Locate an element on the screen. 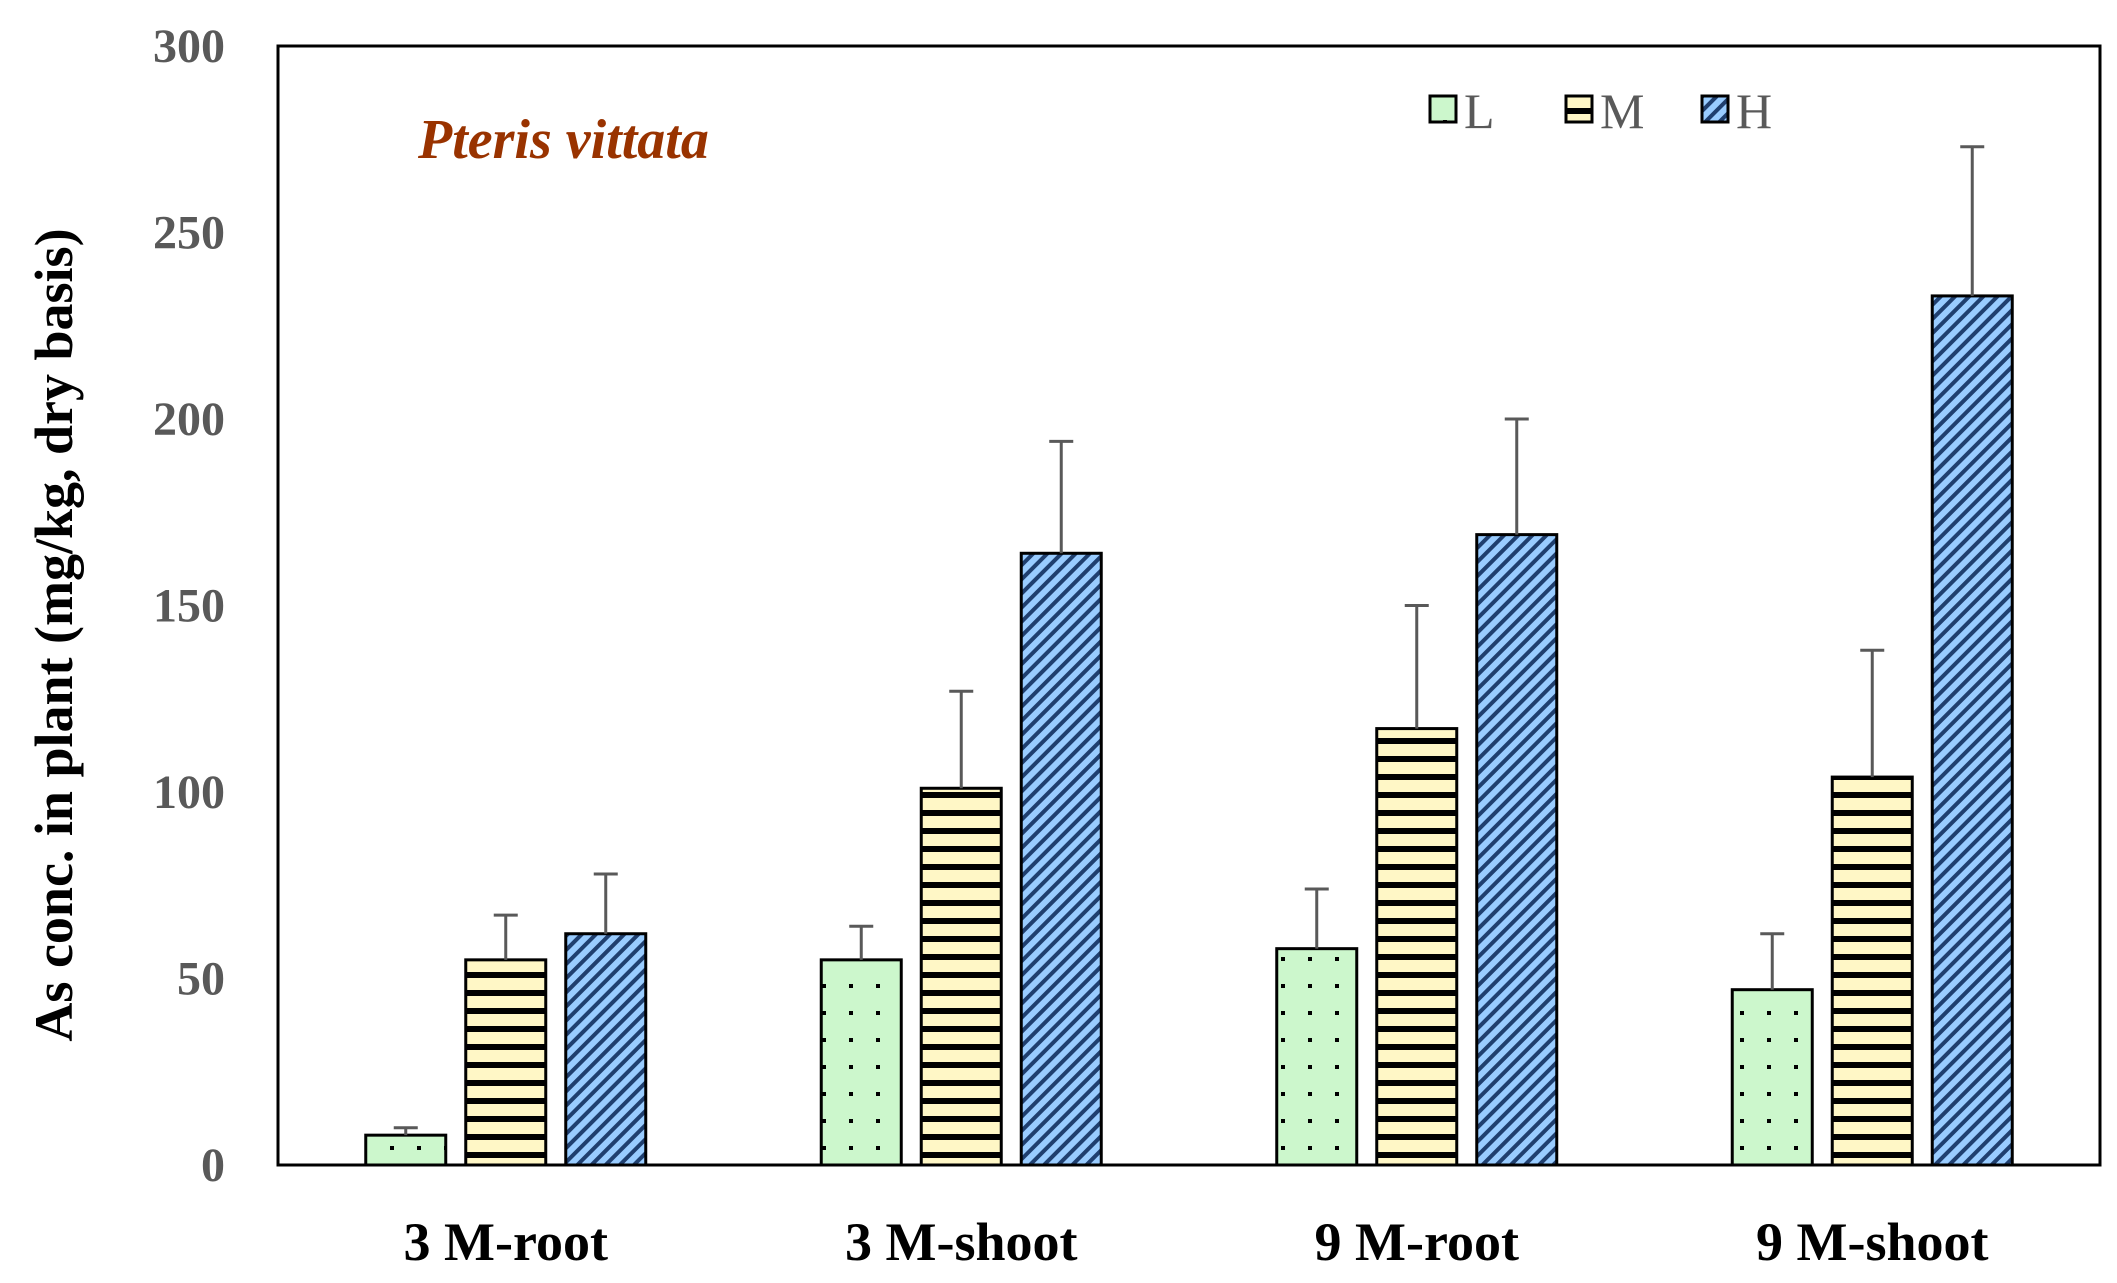 The height and width of the screenshot is (1283, 2117). legend-label-H: H is located at coordinates (1754, 111).